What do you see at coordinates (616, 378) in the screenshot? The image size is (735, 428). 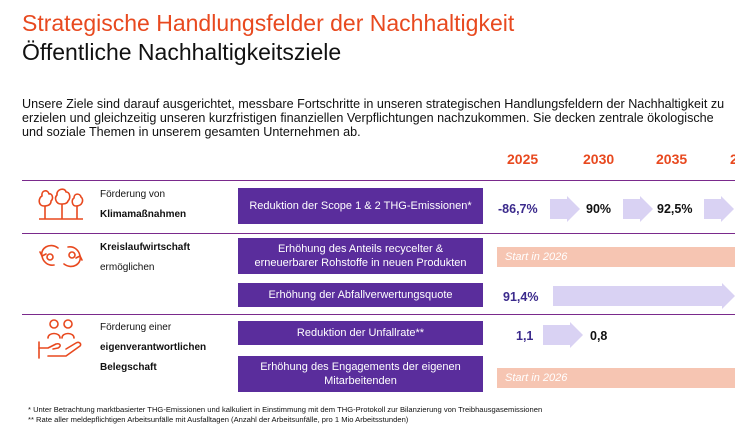 I see `start-bar-engagement: Start in 2026` at bounding box center [616, 378].